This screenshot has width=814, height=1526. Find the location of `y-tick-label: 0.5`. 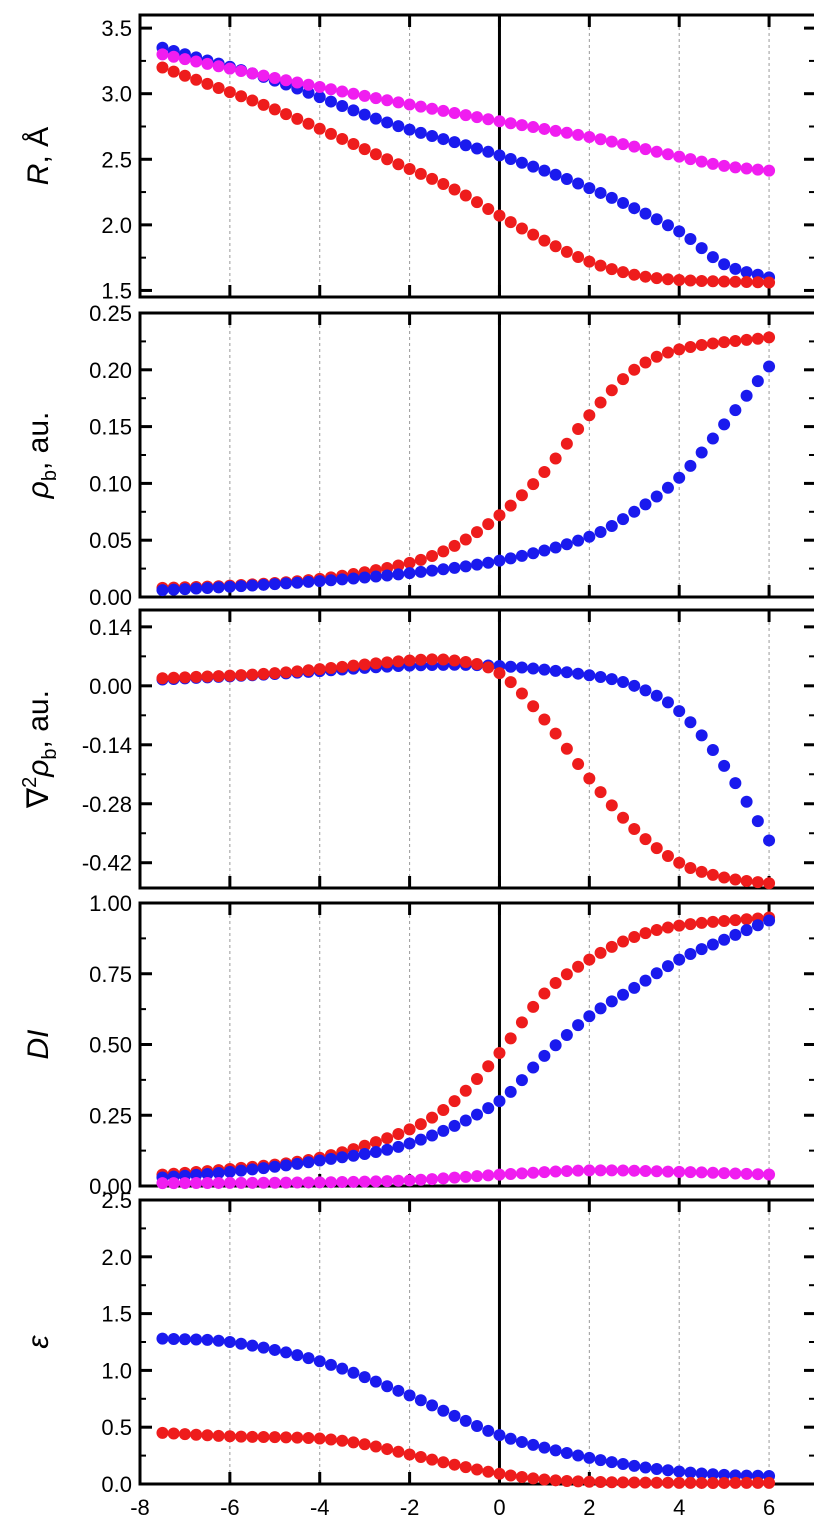

y-tick-label: 0.5 is located at coordinates (116, 1427).